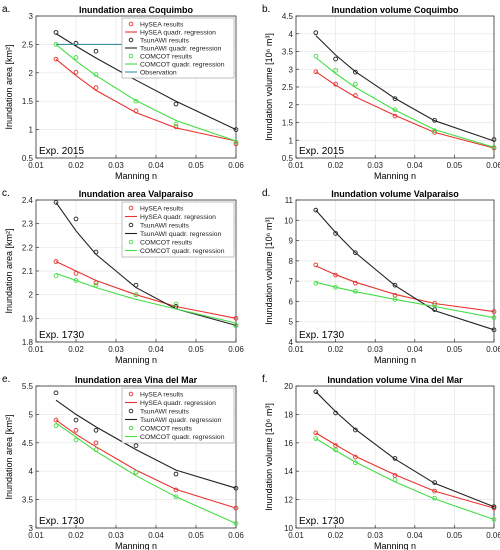 This screenshot has height=550, width=500. Describe the element at coordinates (28, 271) in the screenshot. I see `y-tick-label: 2.1` at that location.